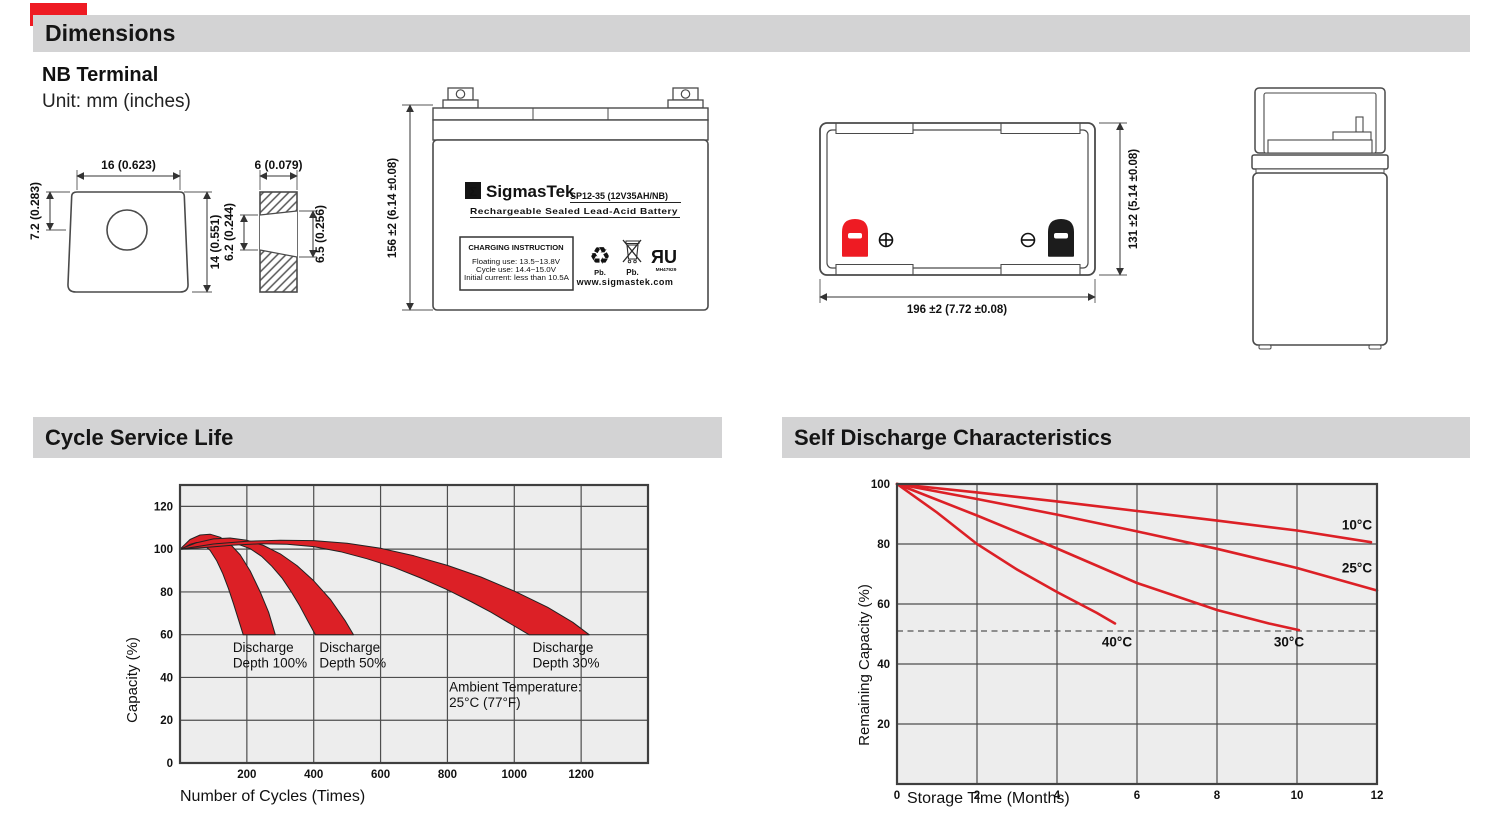  Describe the element at coordinates (1377, 796) in the screenshot. I see `x-tick-label: 12` at that location.